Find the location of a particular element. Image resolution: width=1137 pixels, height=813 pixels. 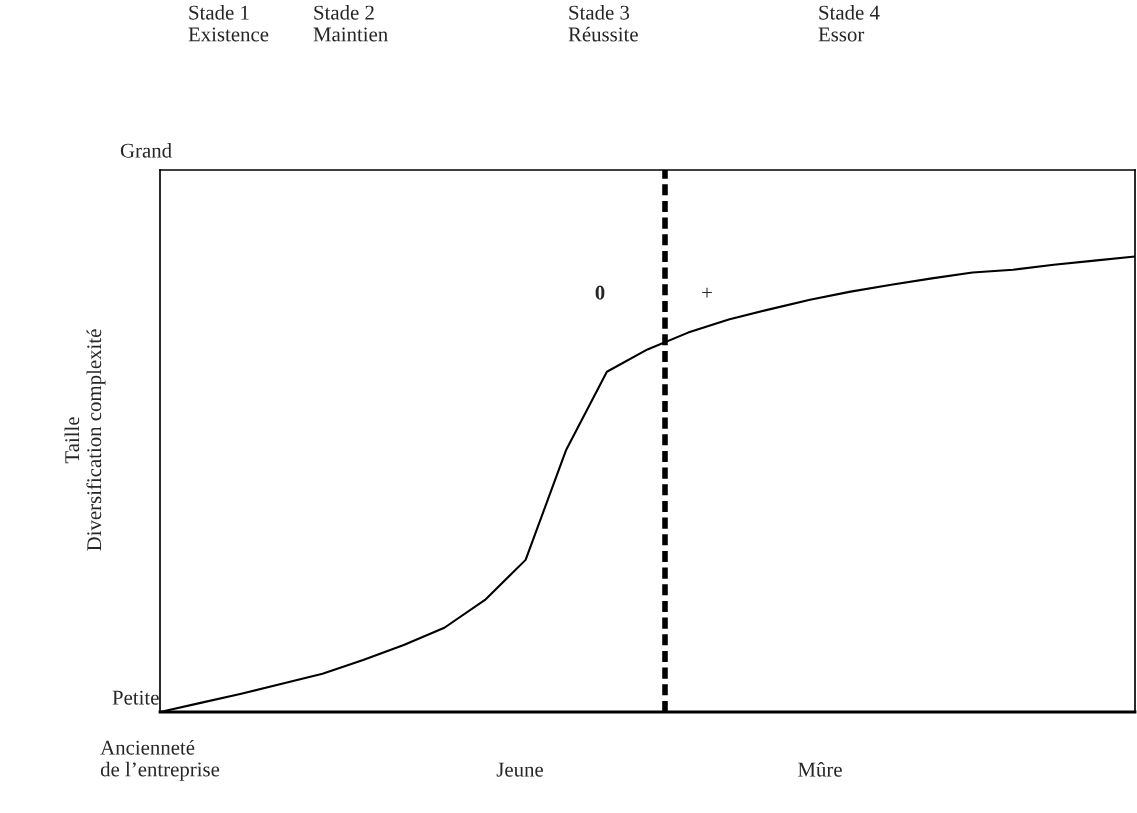

text: Petite is located at coordinates (135, 697).